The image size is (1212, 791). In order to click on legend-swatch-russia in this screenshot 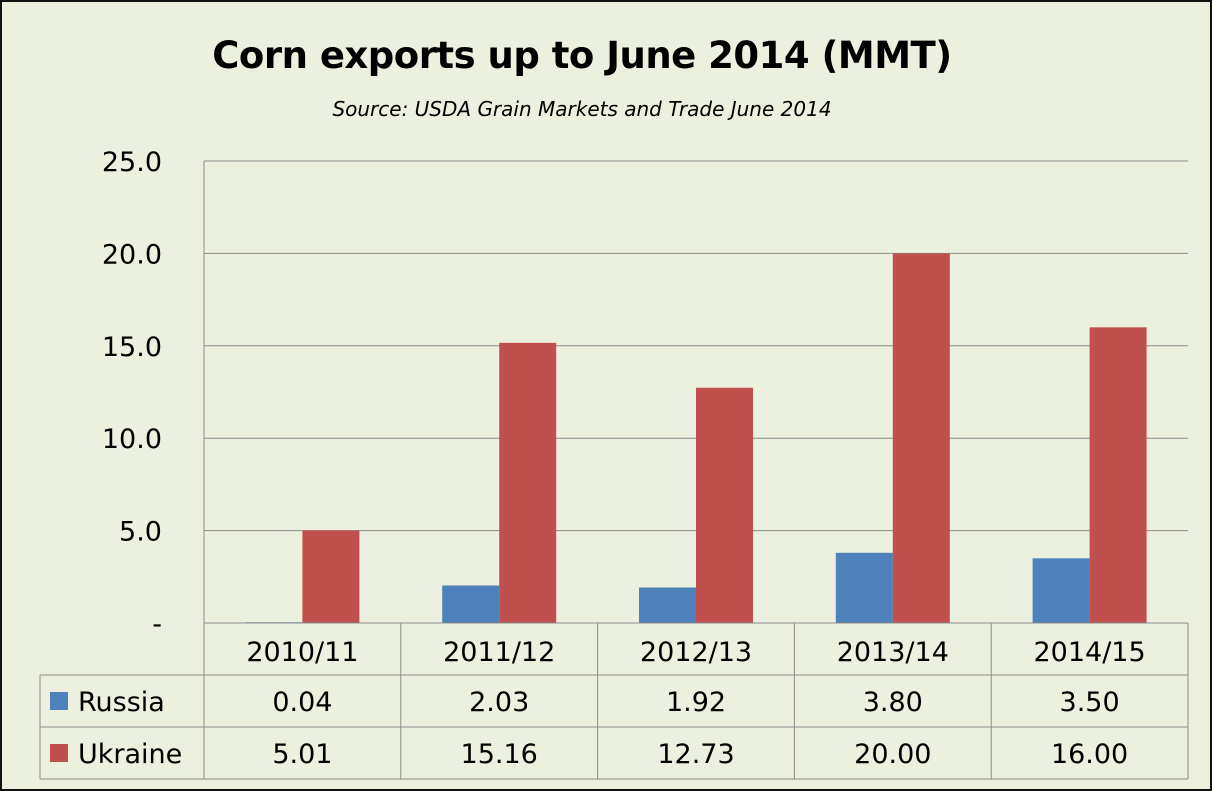, I will do `click(59, 701)`.